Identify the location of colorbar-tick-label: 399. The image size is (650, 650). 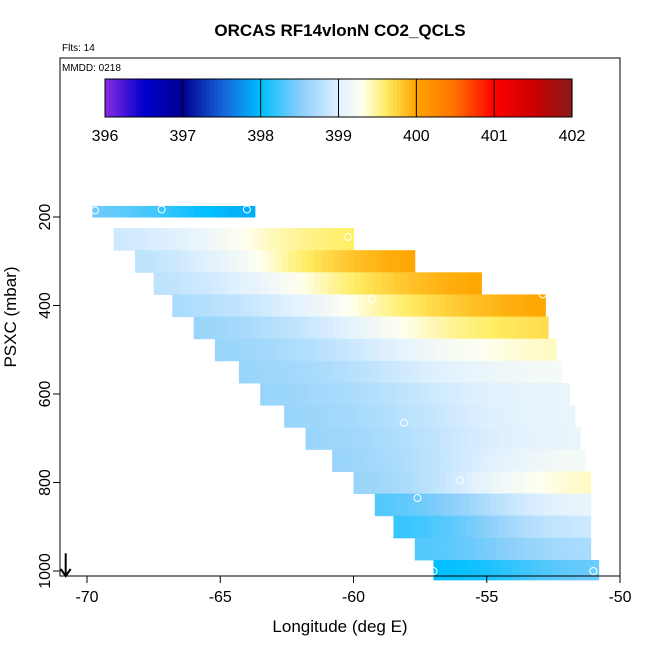
(338, 136).